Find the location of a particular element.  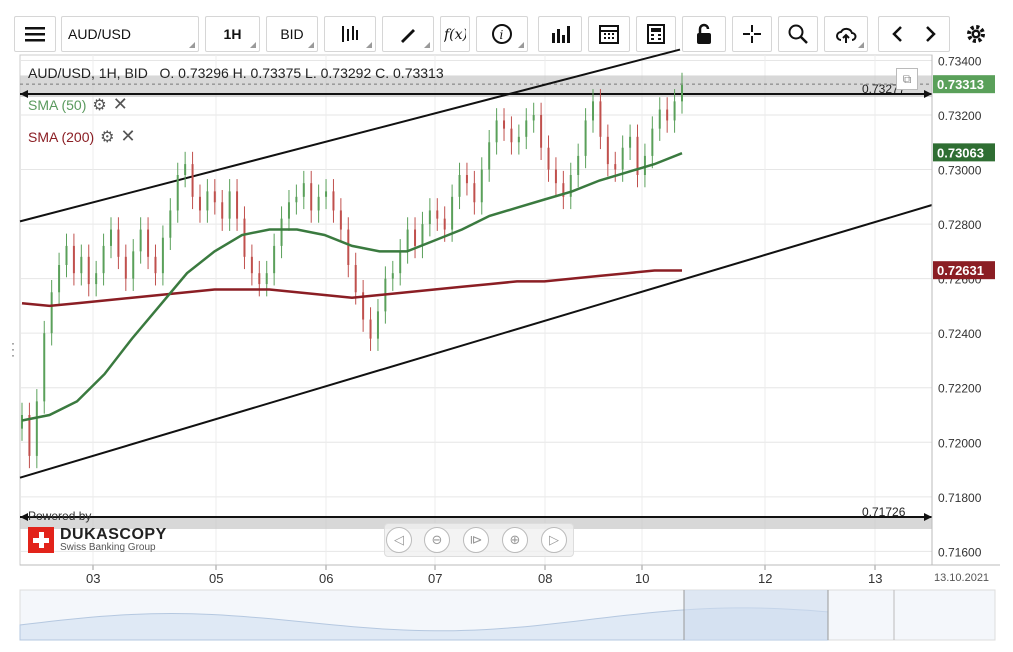

y-tick-label: 0.72800 is located at coordinates (960, 225).